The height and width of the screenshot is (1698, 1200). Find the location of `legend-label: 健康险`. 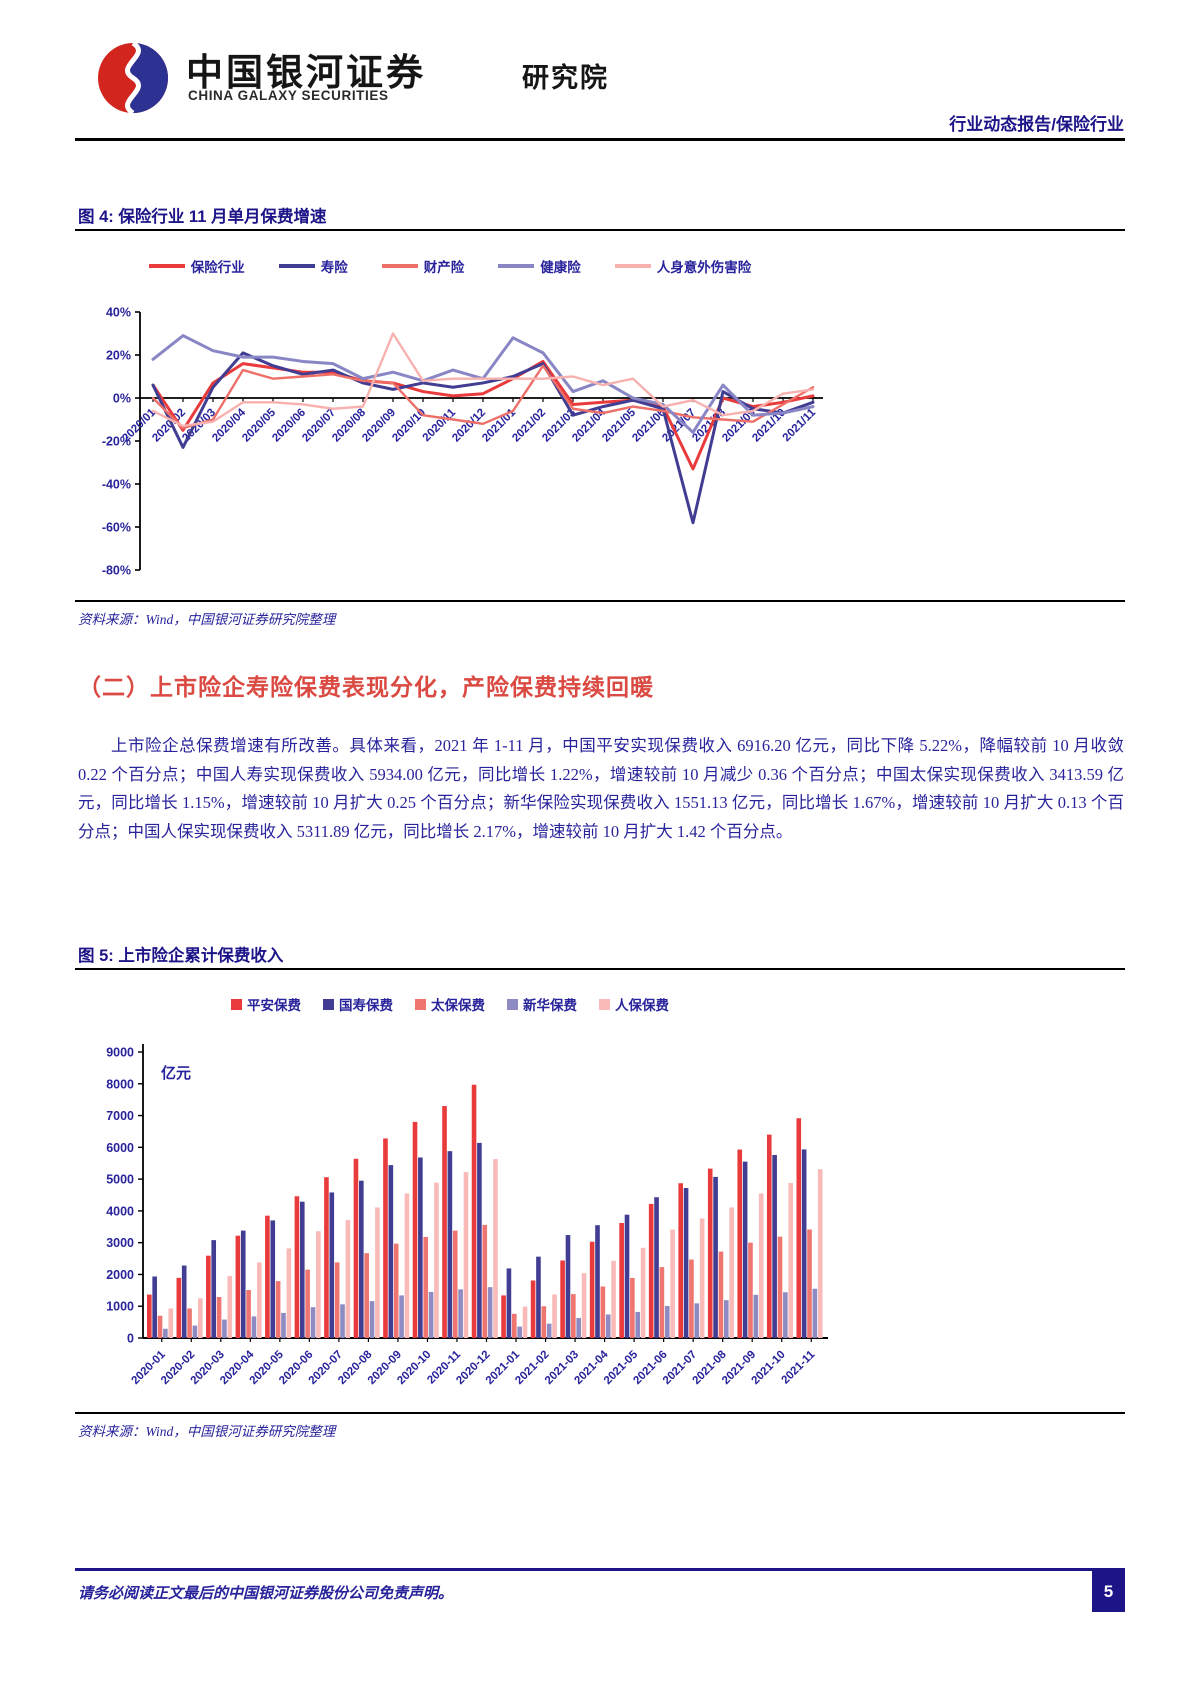

legend-label: 健康险 is located at coordinates (560, 267).